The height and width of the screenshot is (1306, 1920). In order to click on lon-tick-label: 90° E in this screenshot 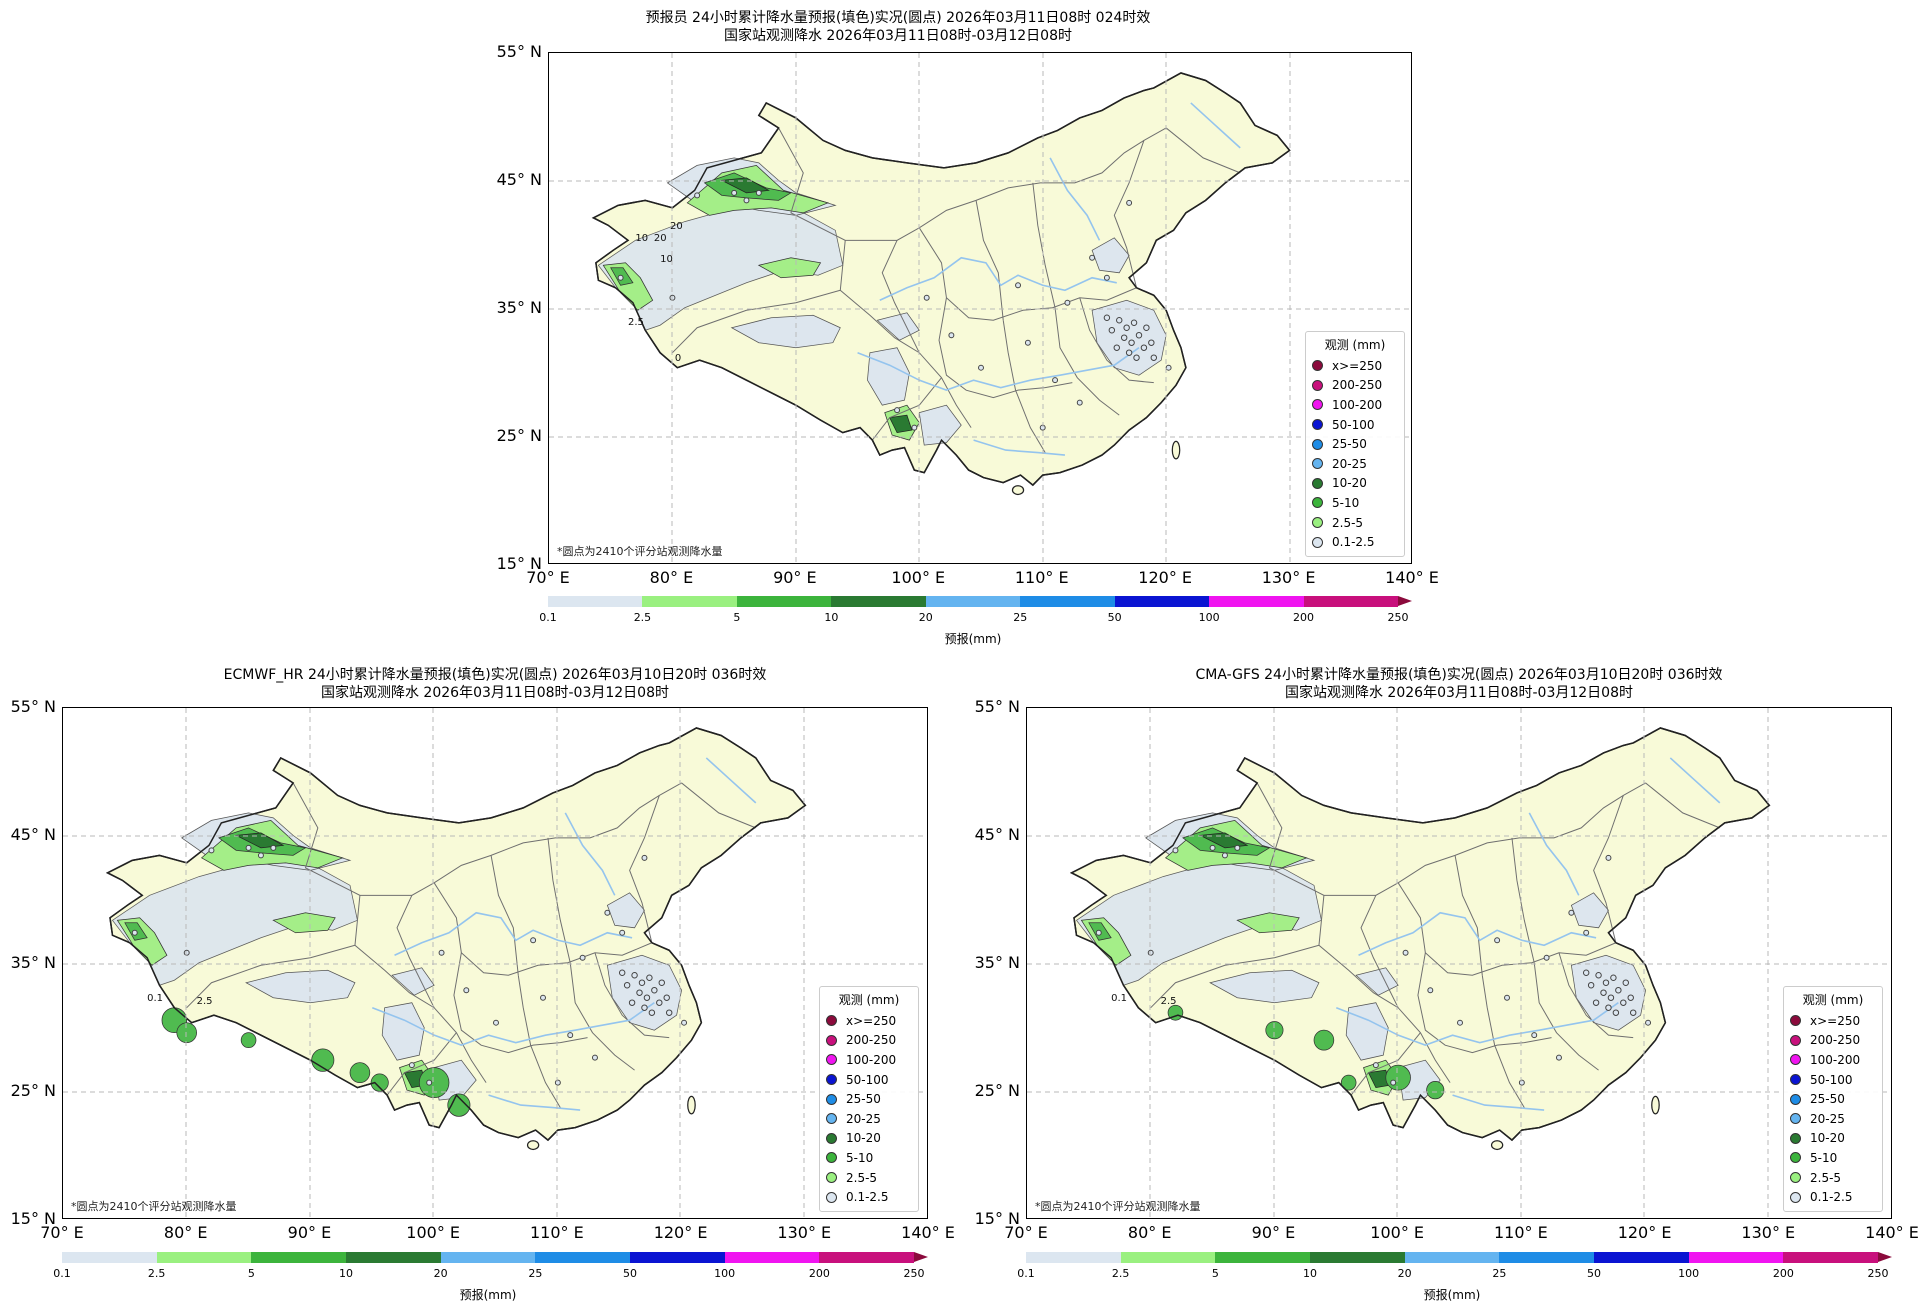, I will do `click(795, 577)`.